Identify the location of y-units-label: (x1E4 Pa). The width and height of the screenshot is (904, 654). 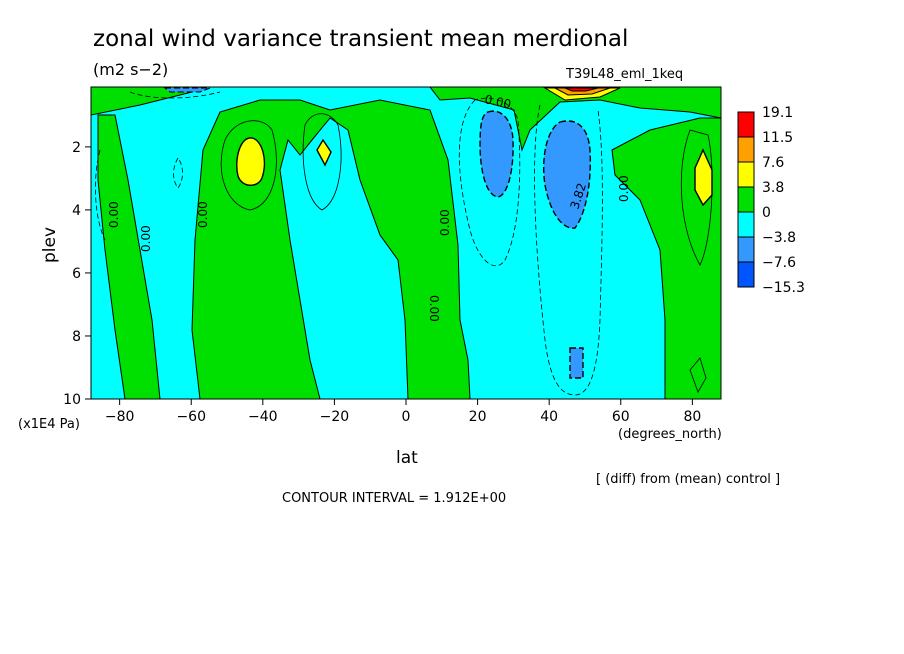
(49, 424).